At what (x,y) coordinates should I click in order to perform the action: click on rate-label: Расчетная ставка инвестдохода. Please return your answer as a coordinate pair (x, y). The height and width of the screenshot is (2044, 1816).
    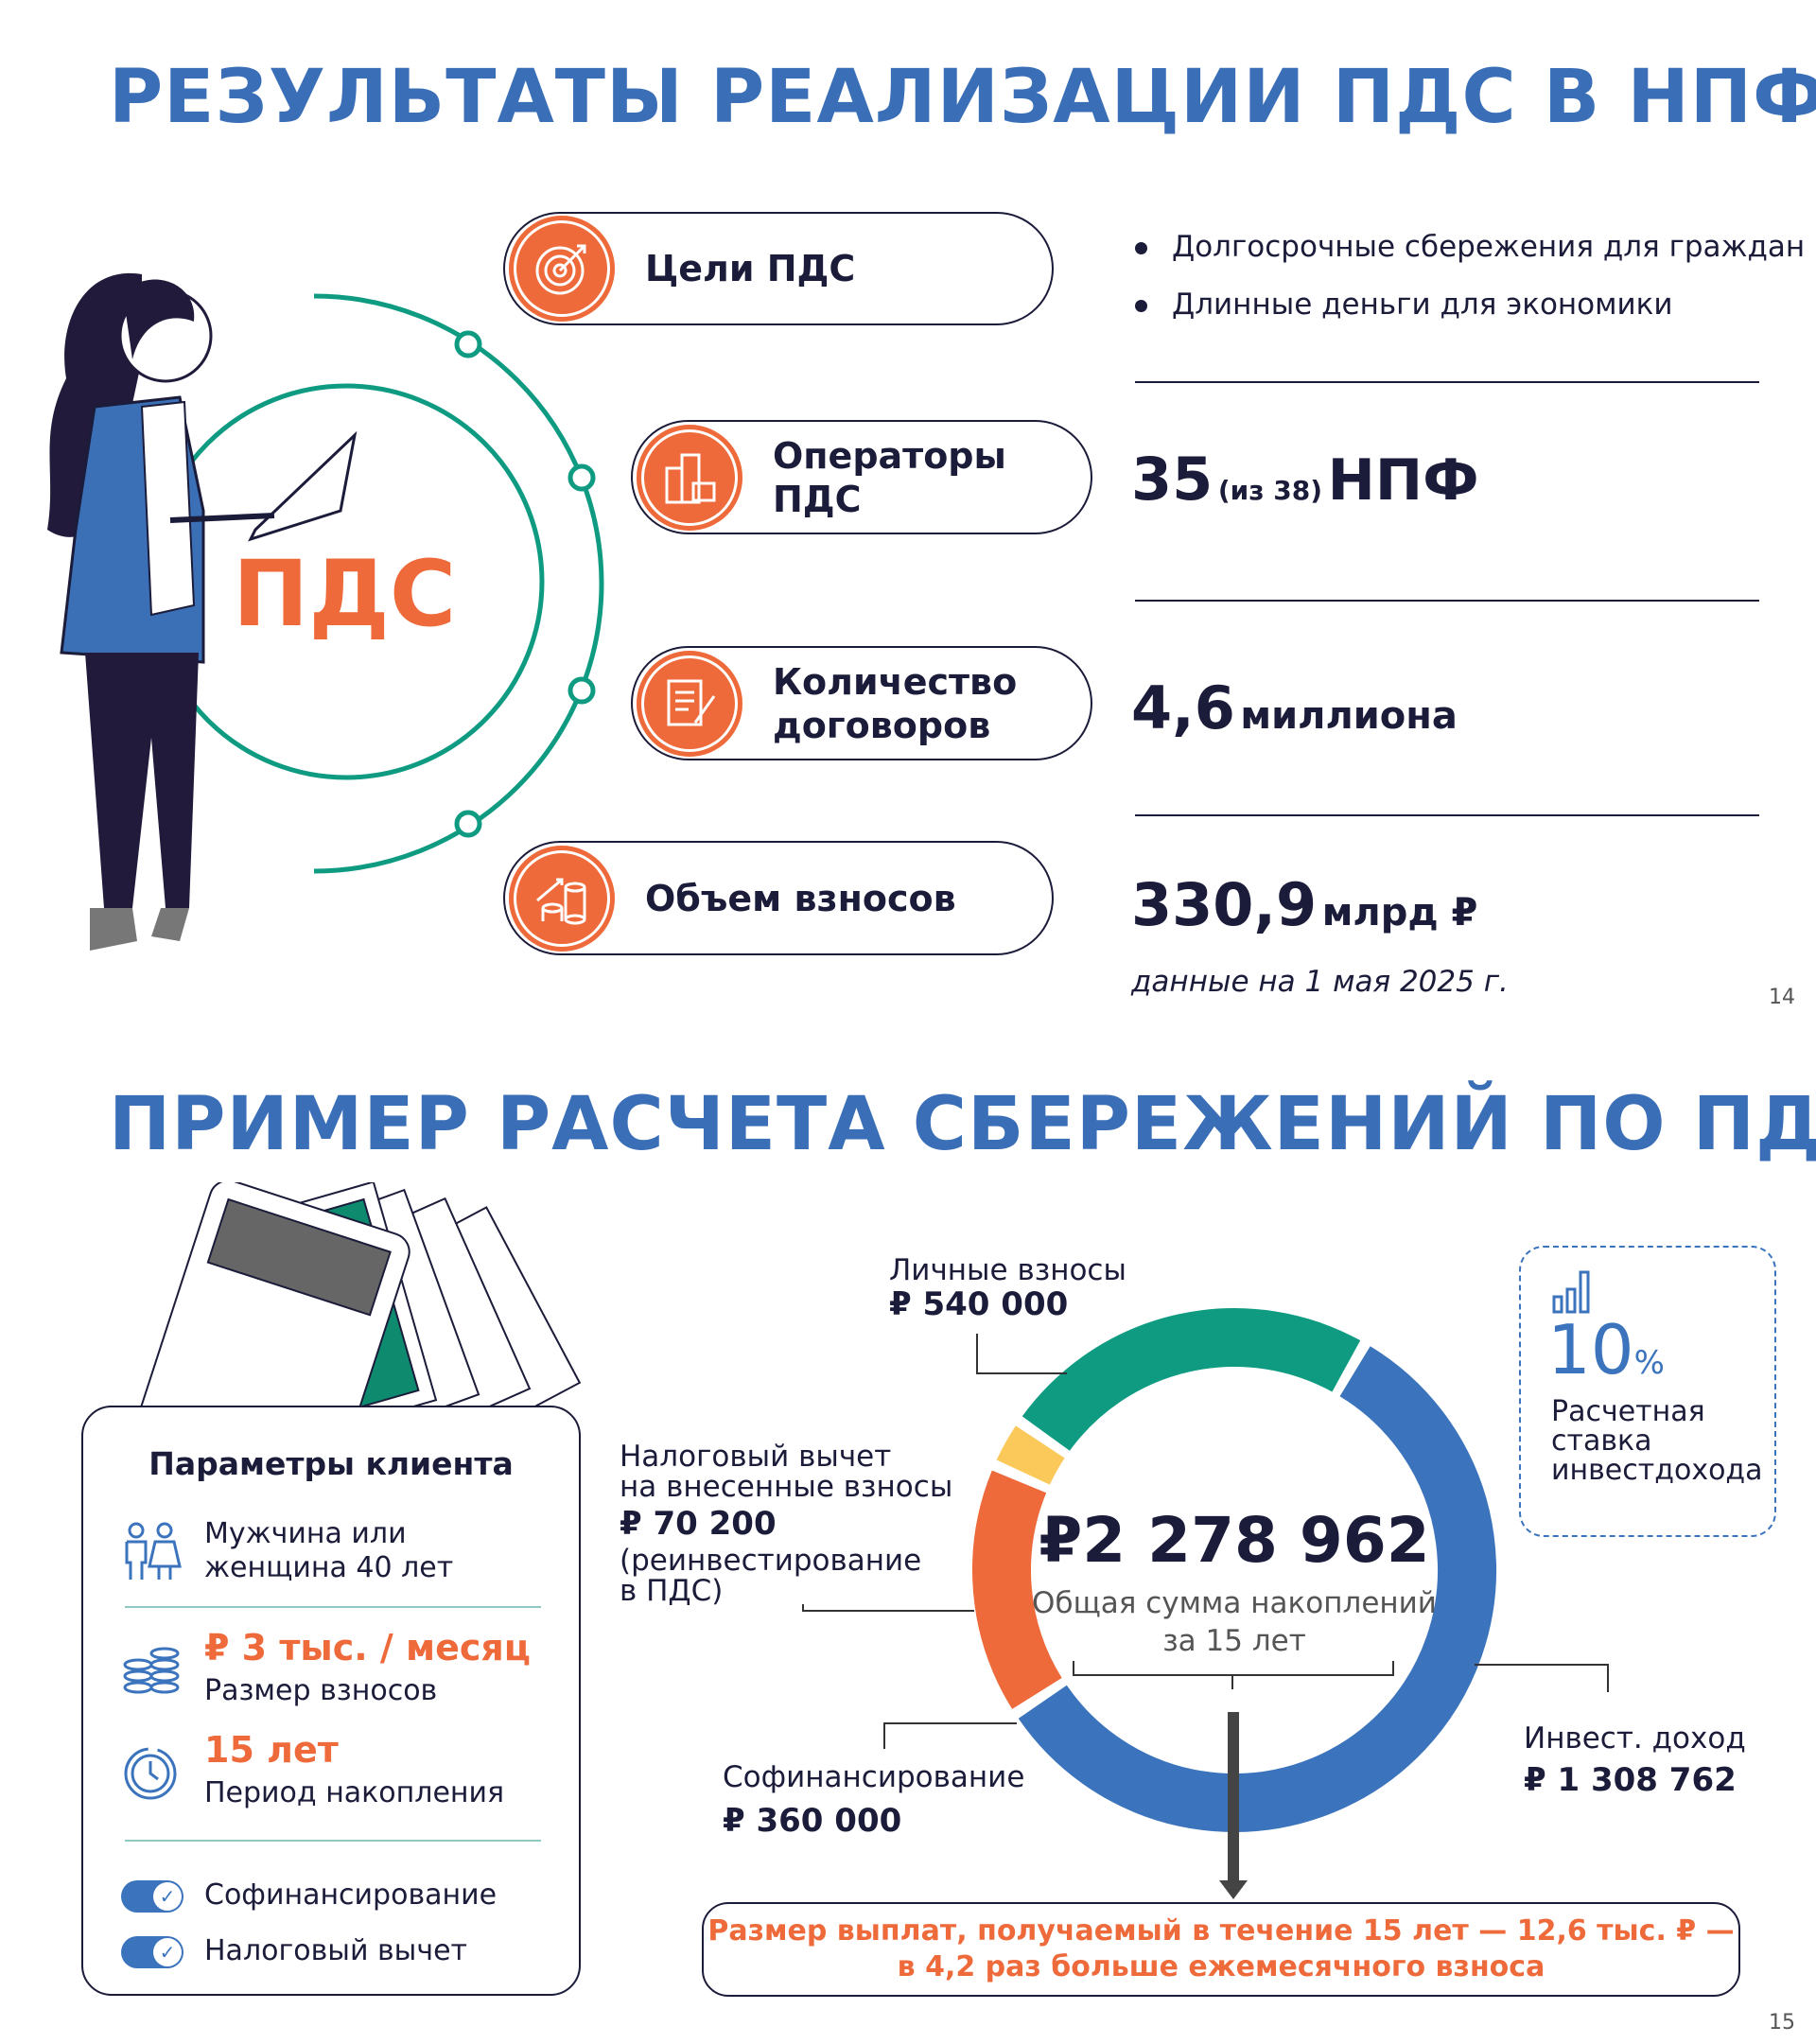
    Looking at the image, I should click on (1657, 1441).